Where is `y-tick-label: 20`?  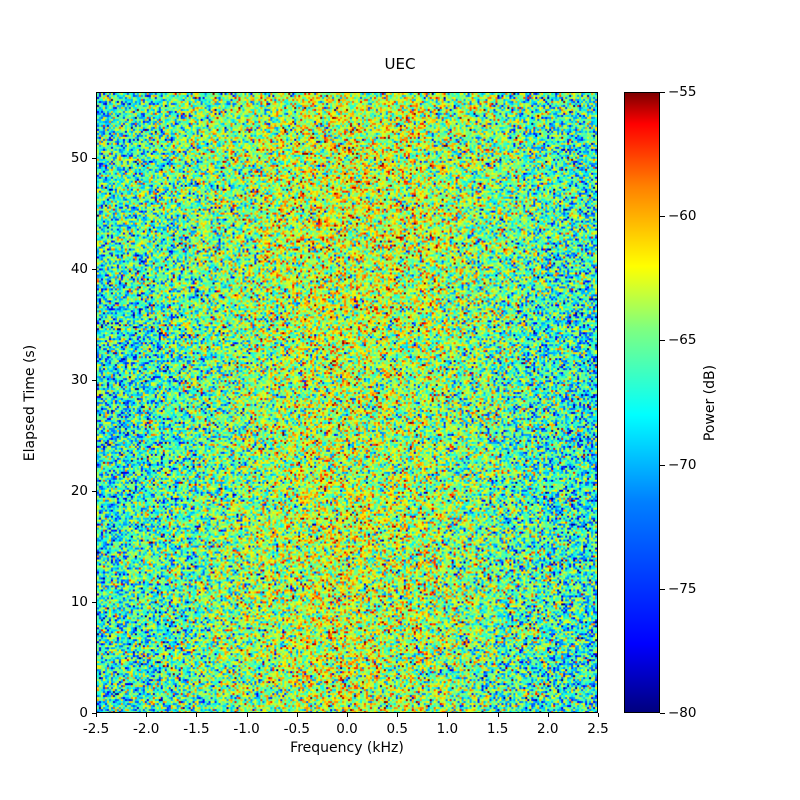 y-tick-label: 20 is located at coordinates (79, 490).